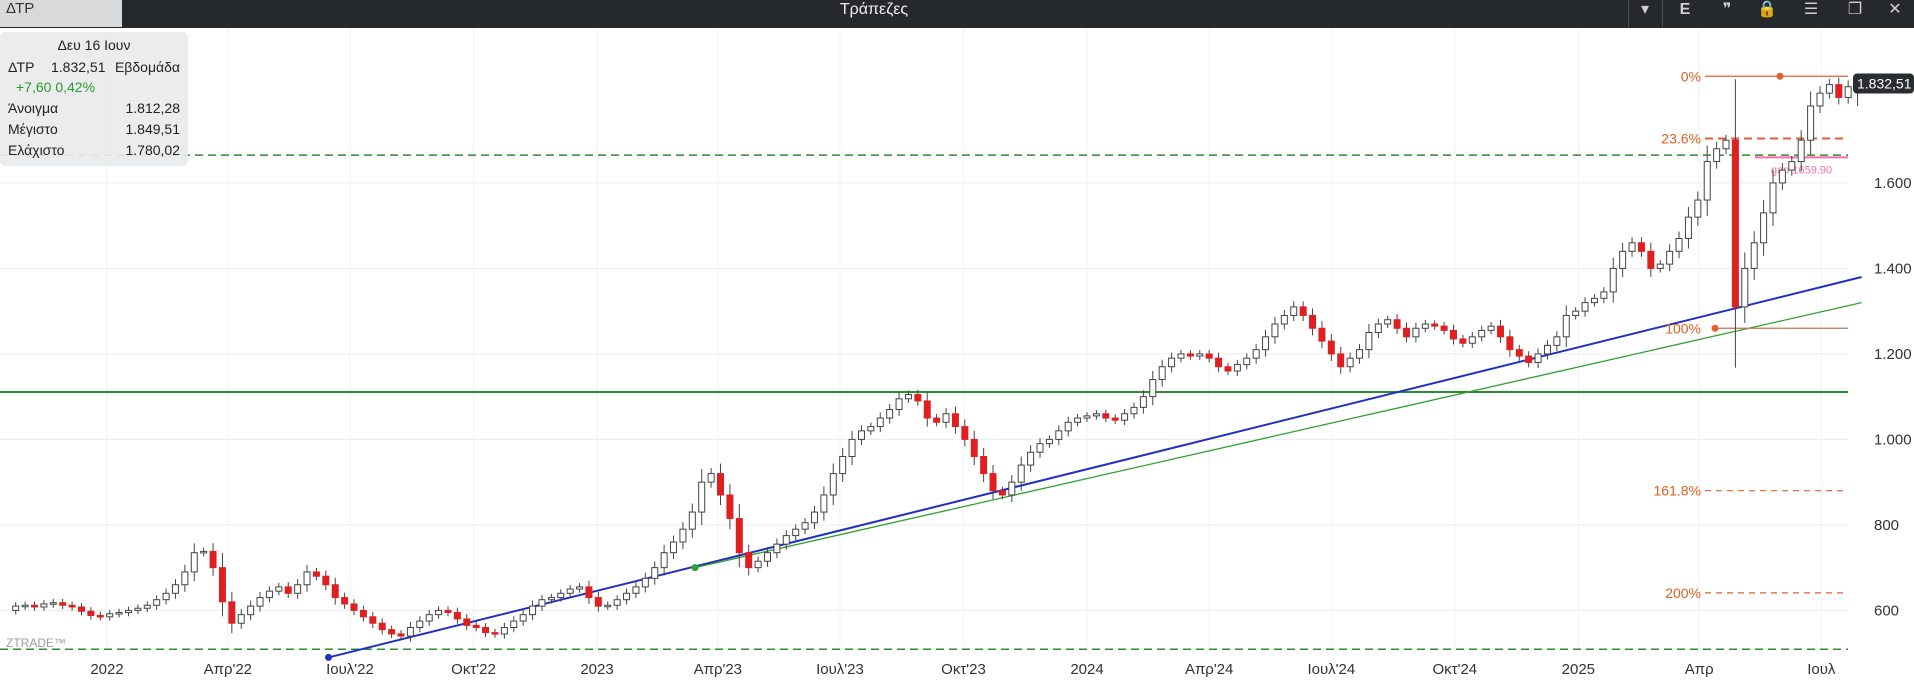 This screenshot has width=1914, height=682. Describe the element at coordinates (1209, 669) in the screenshot. I see `x-tick-label: Απρ'24` at that location.